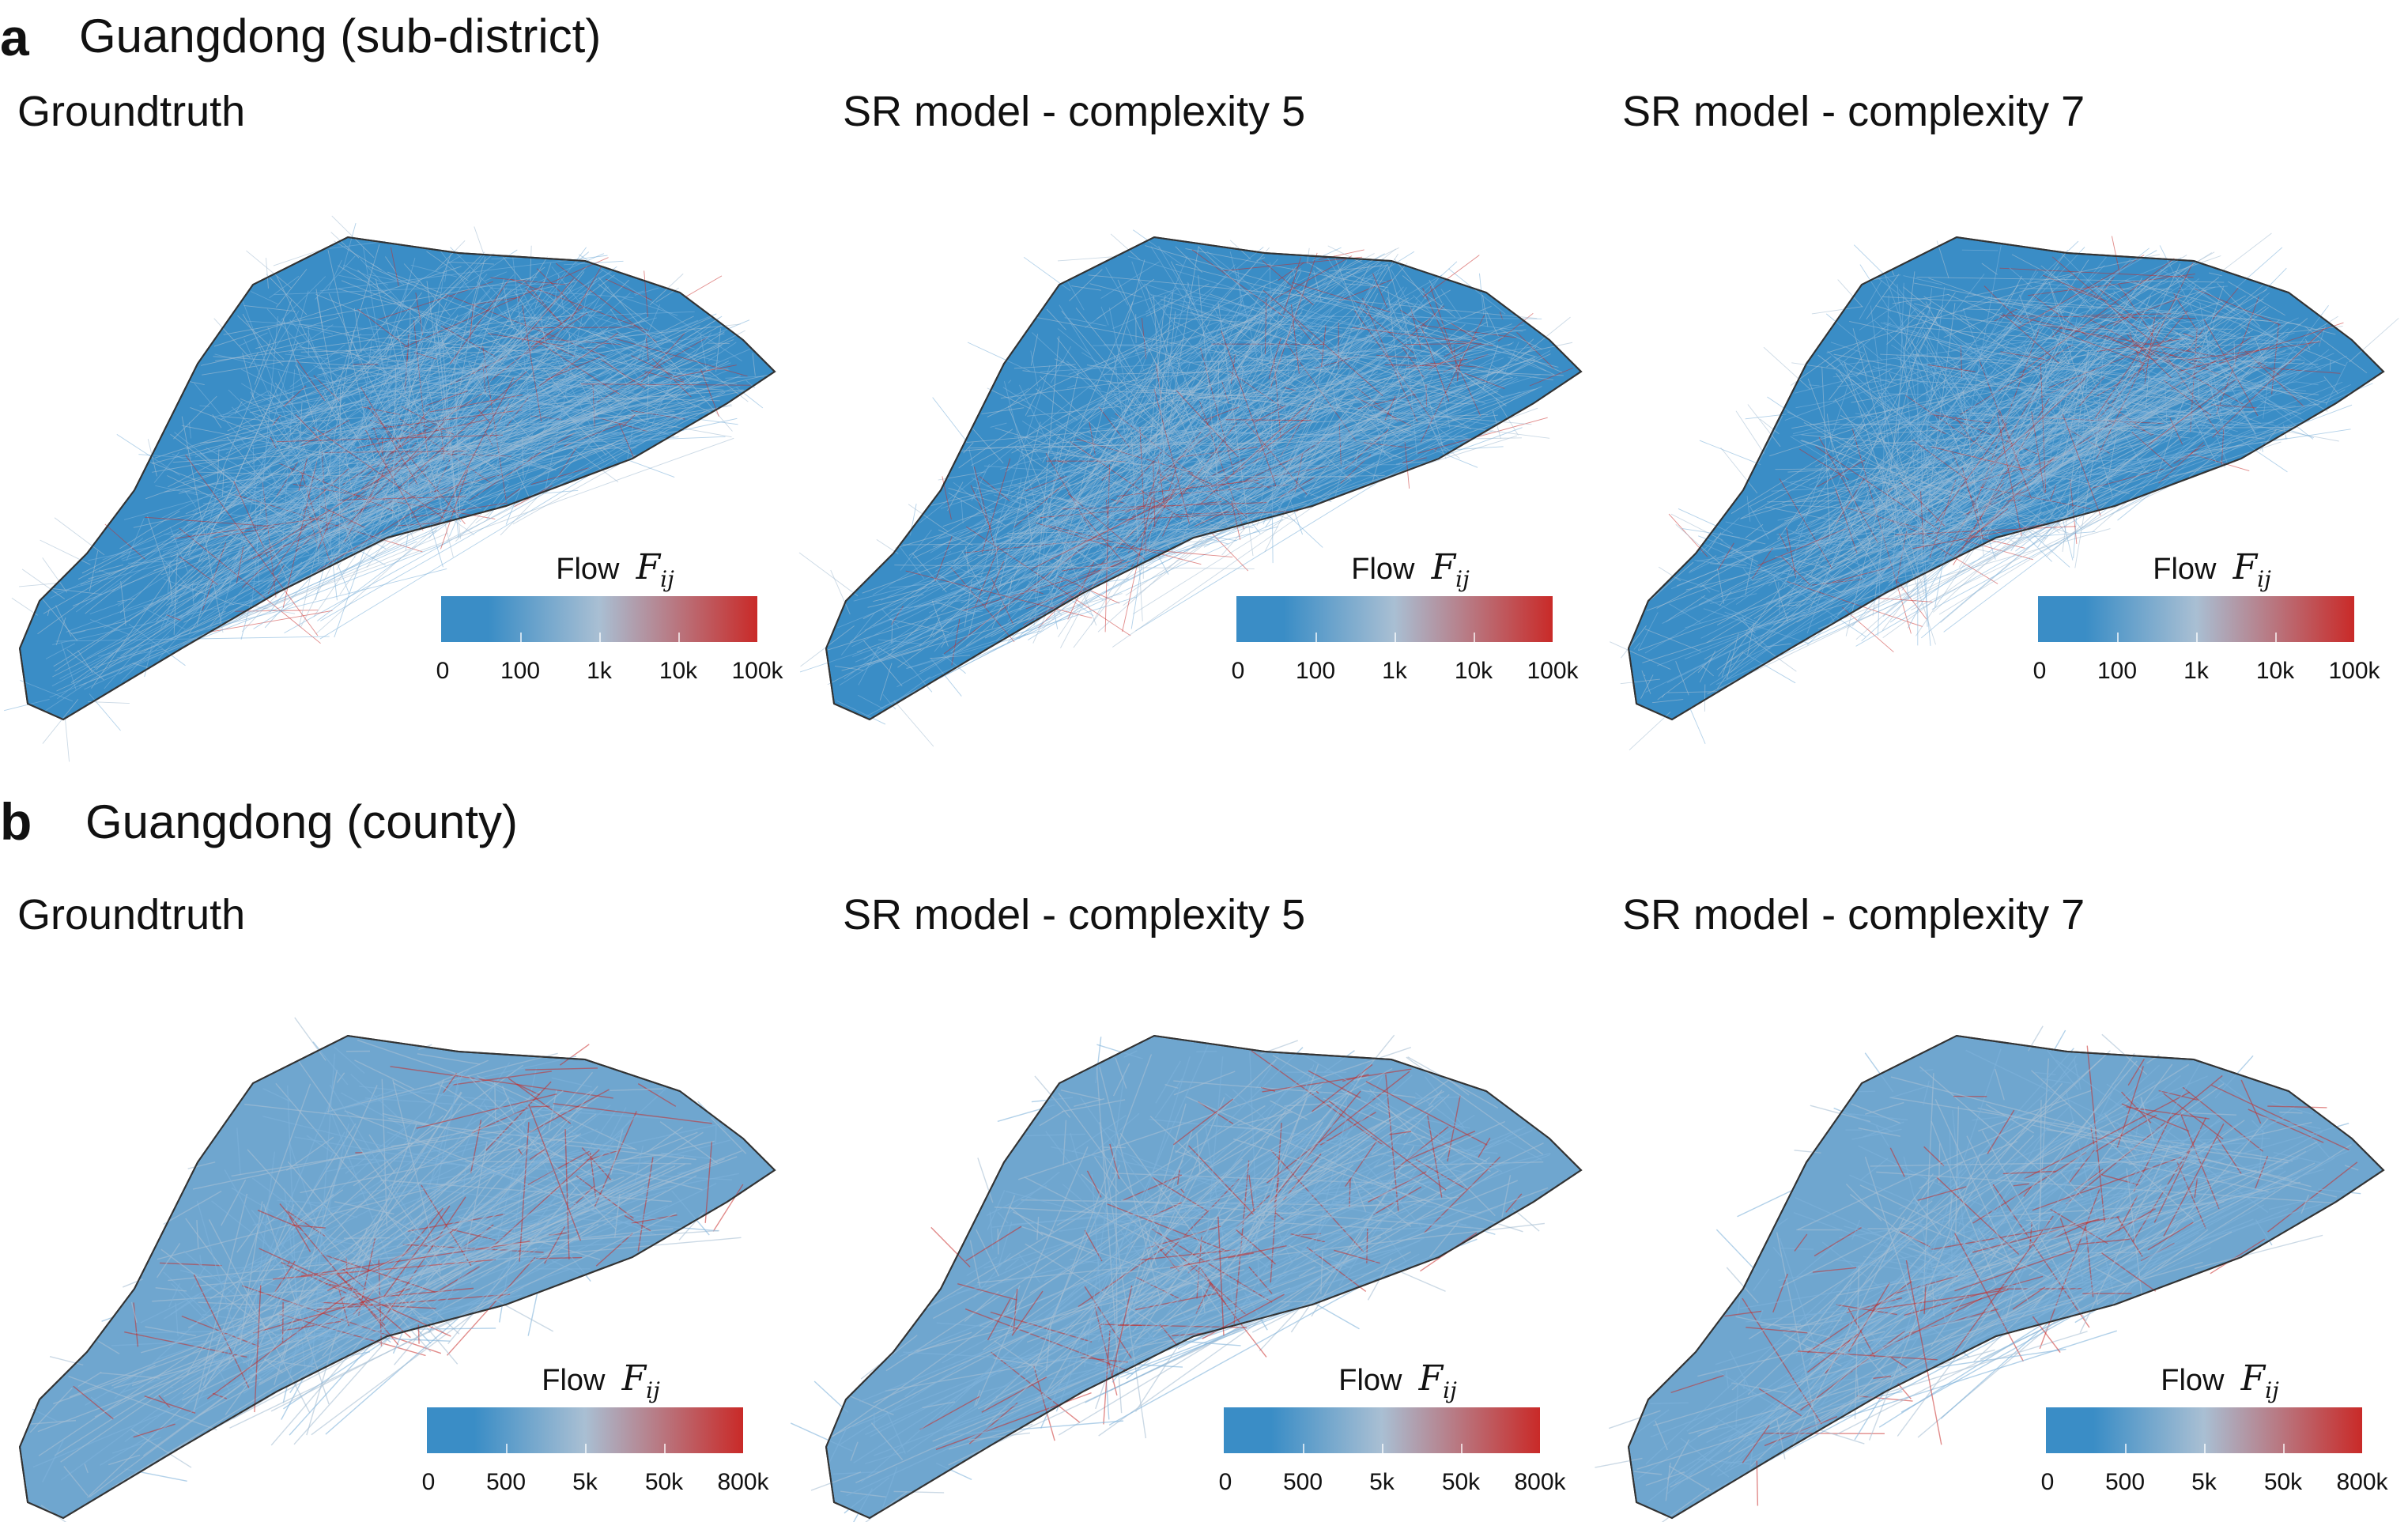  What do you see at coordinates (1074, 111) in the screenshot?
I see `panel-a-map-2-title: SR model - complexity 5` at bounding box center [1074, 111].